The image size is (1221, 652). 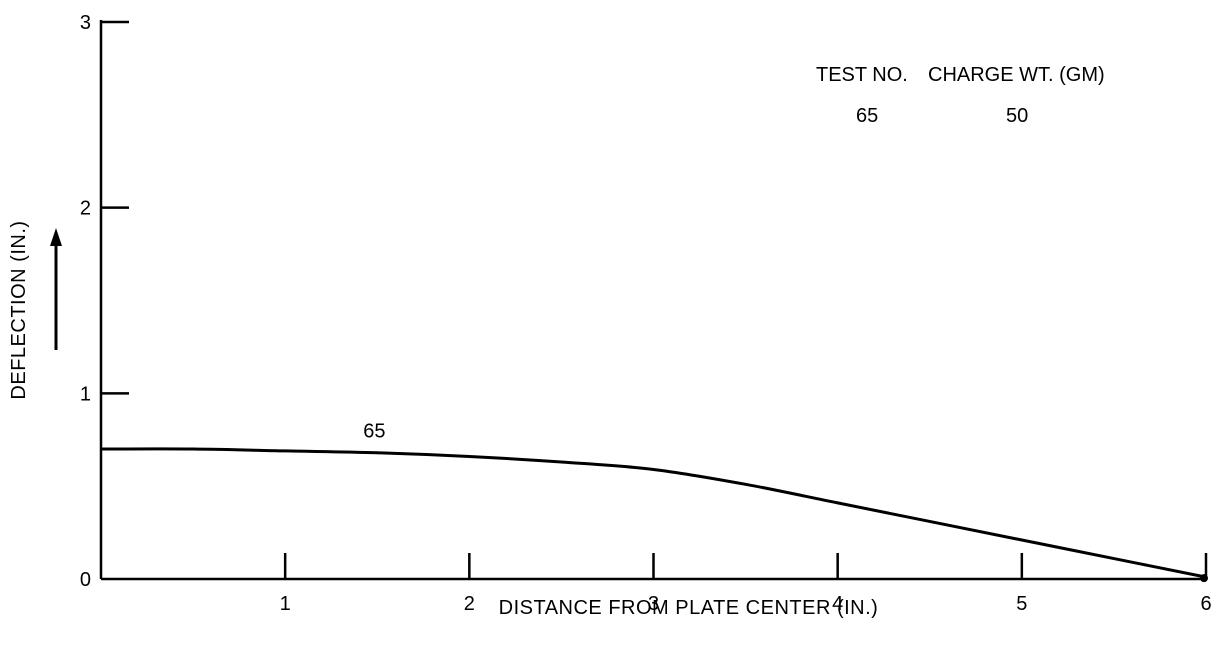 I want to click on x-tick-label: 1, so click(x=285, y=604).